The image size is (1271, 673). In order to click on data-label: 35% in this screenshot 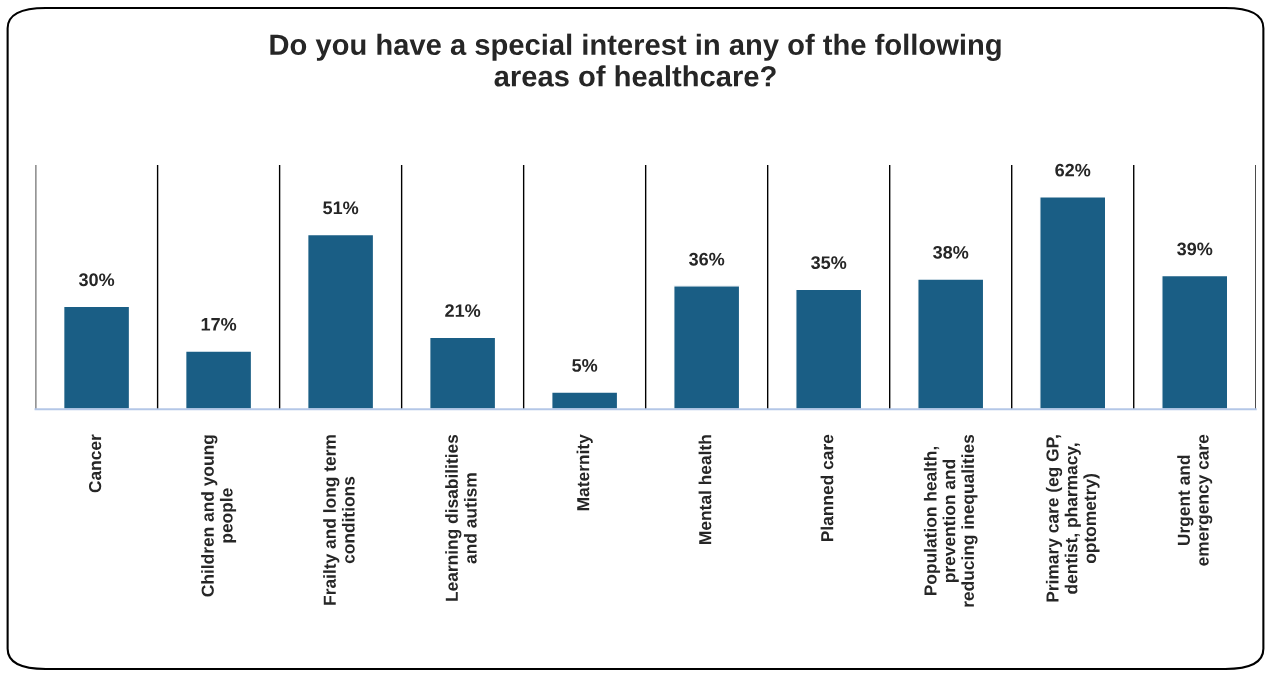, I will do `click(829, 263)`.